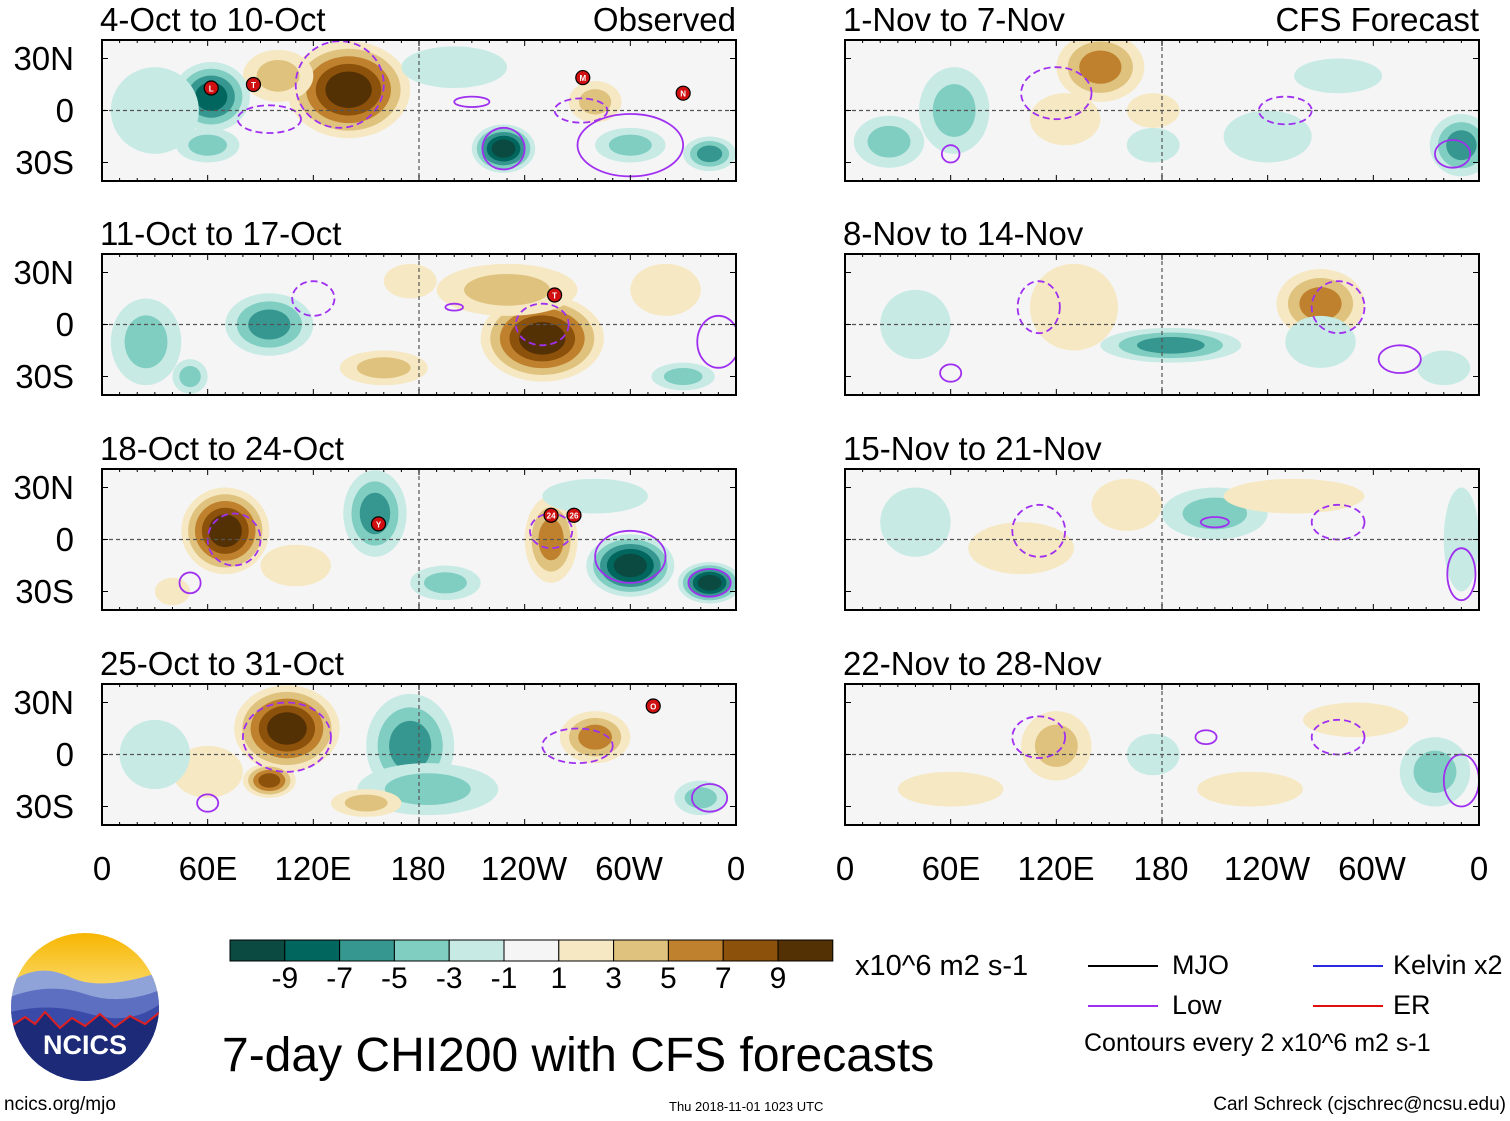 This screenshot has width=1510, height=1121. I want to click on colorbar-tick-label: -1, so click(504, 978).